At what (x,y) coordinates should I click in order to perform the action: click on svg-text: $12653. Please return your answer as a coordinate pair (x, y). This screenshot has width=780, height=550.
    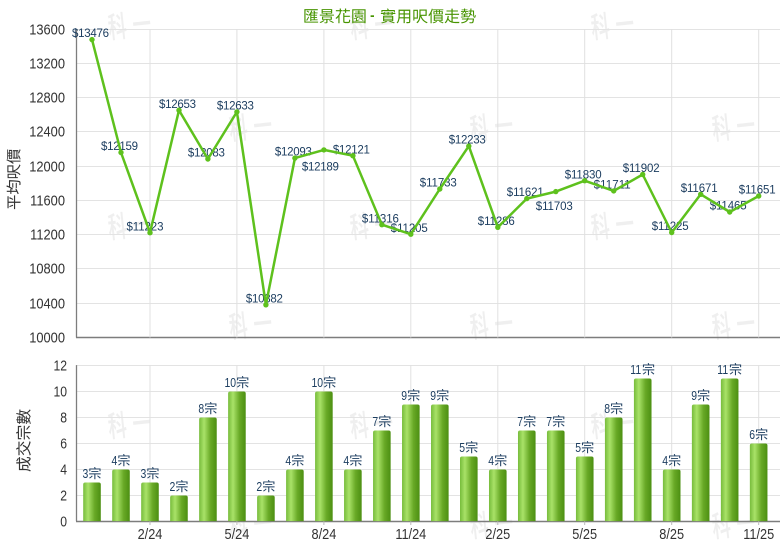
    Looking at the image, I should click on (177, 105).